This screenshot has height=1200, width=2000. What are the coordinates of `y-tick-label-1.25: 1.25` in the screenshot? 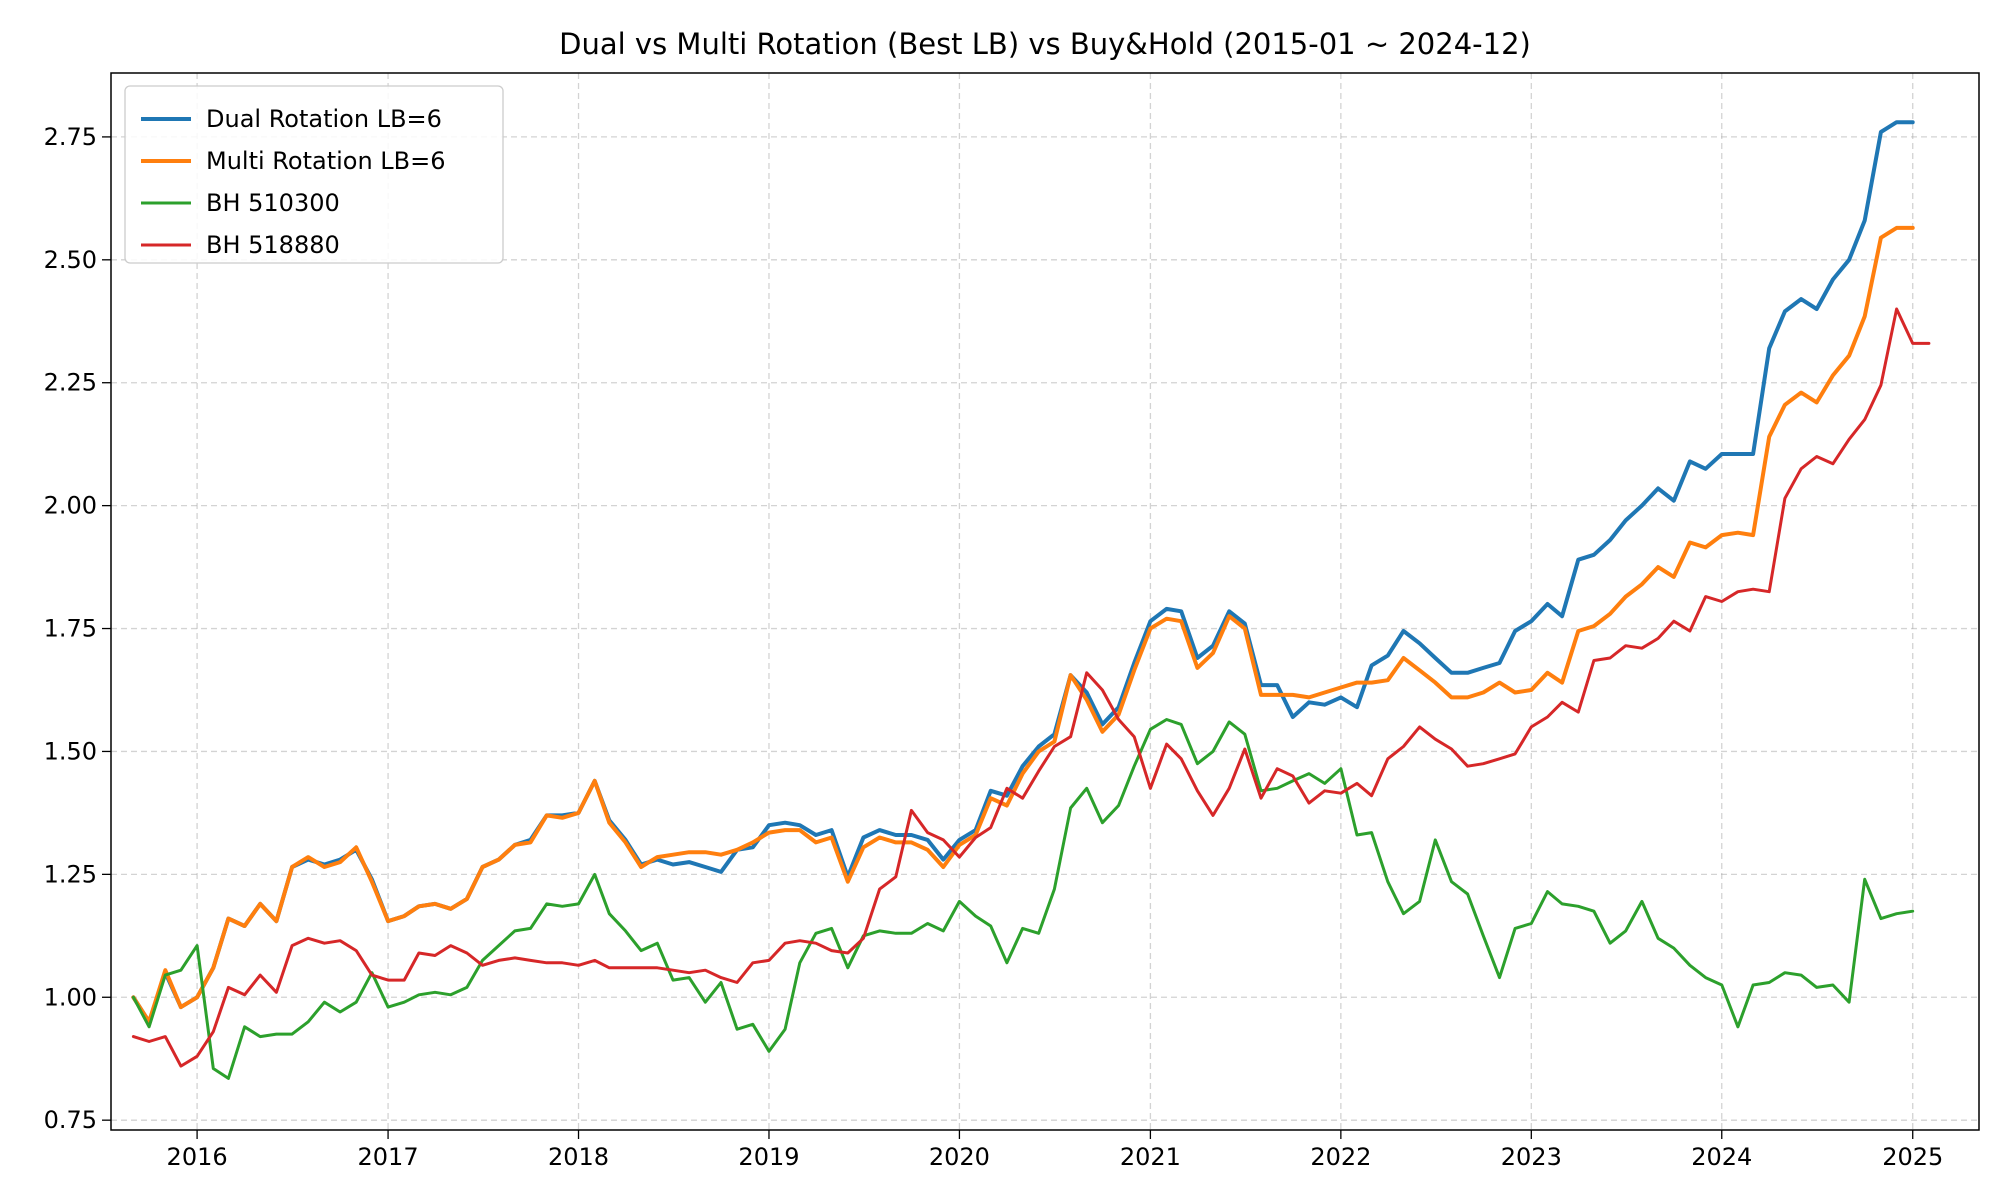 It's located at (70, 874).